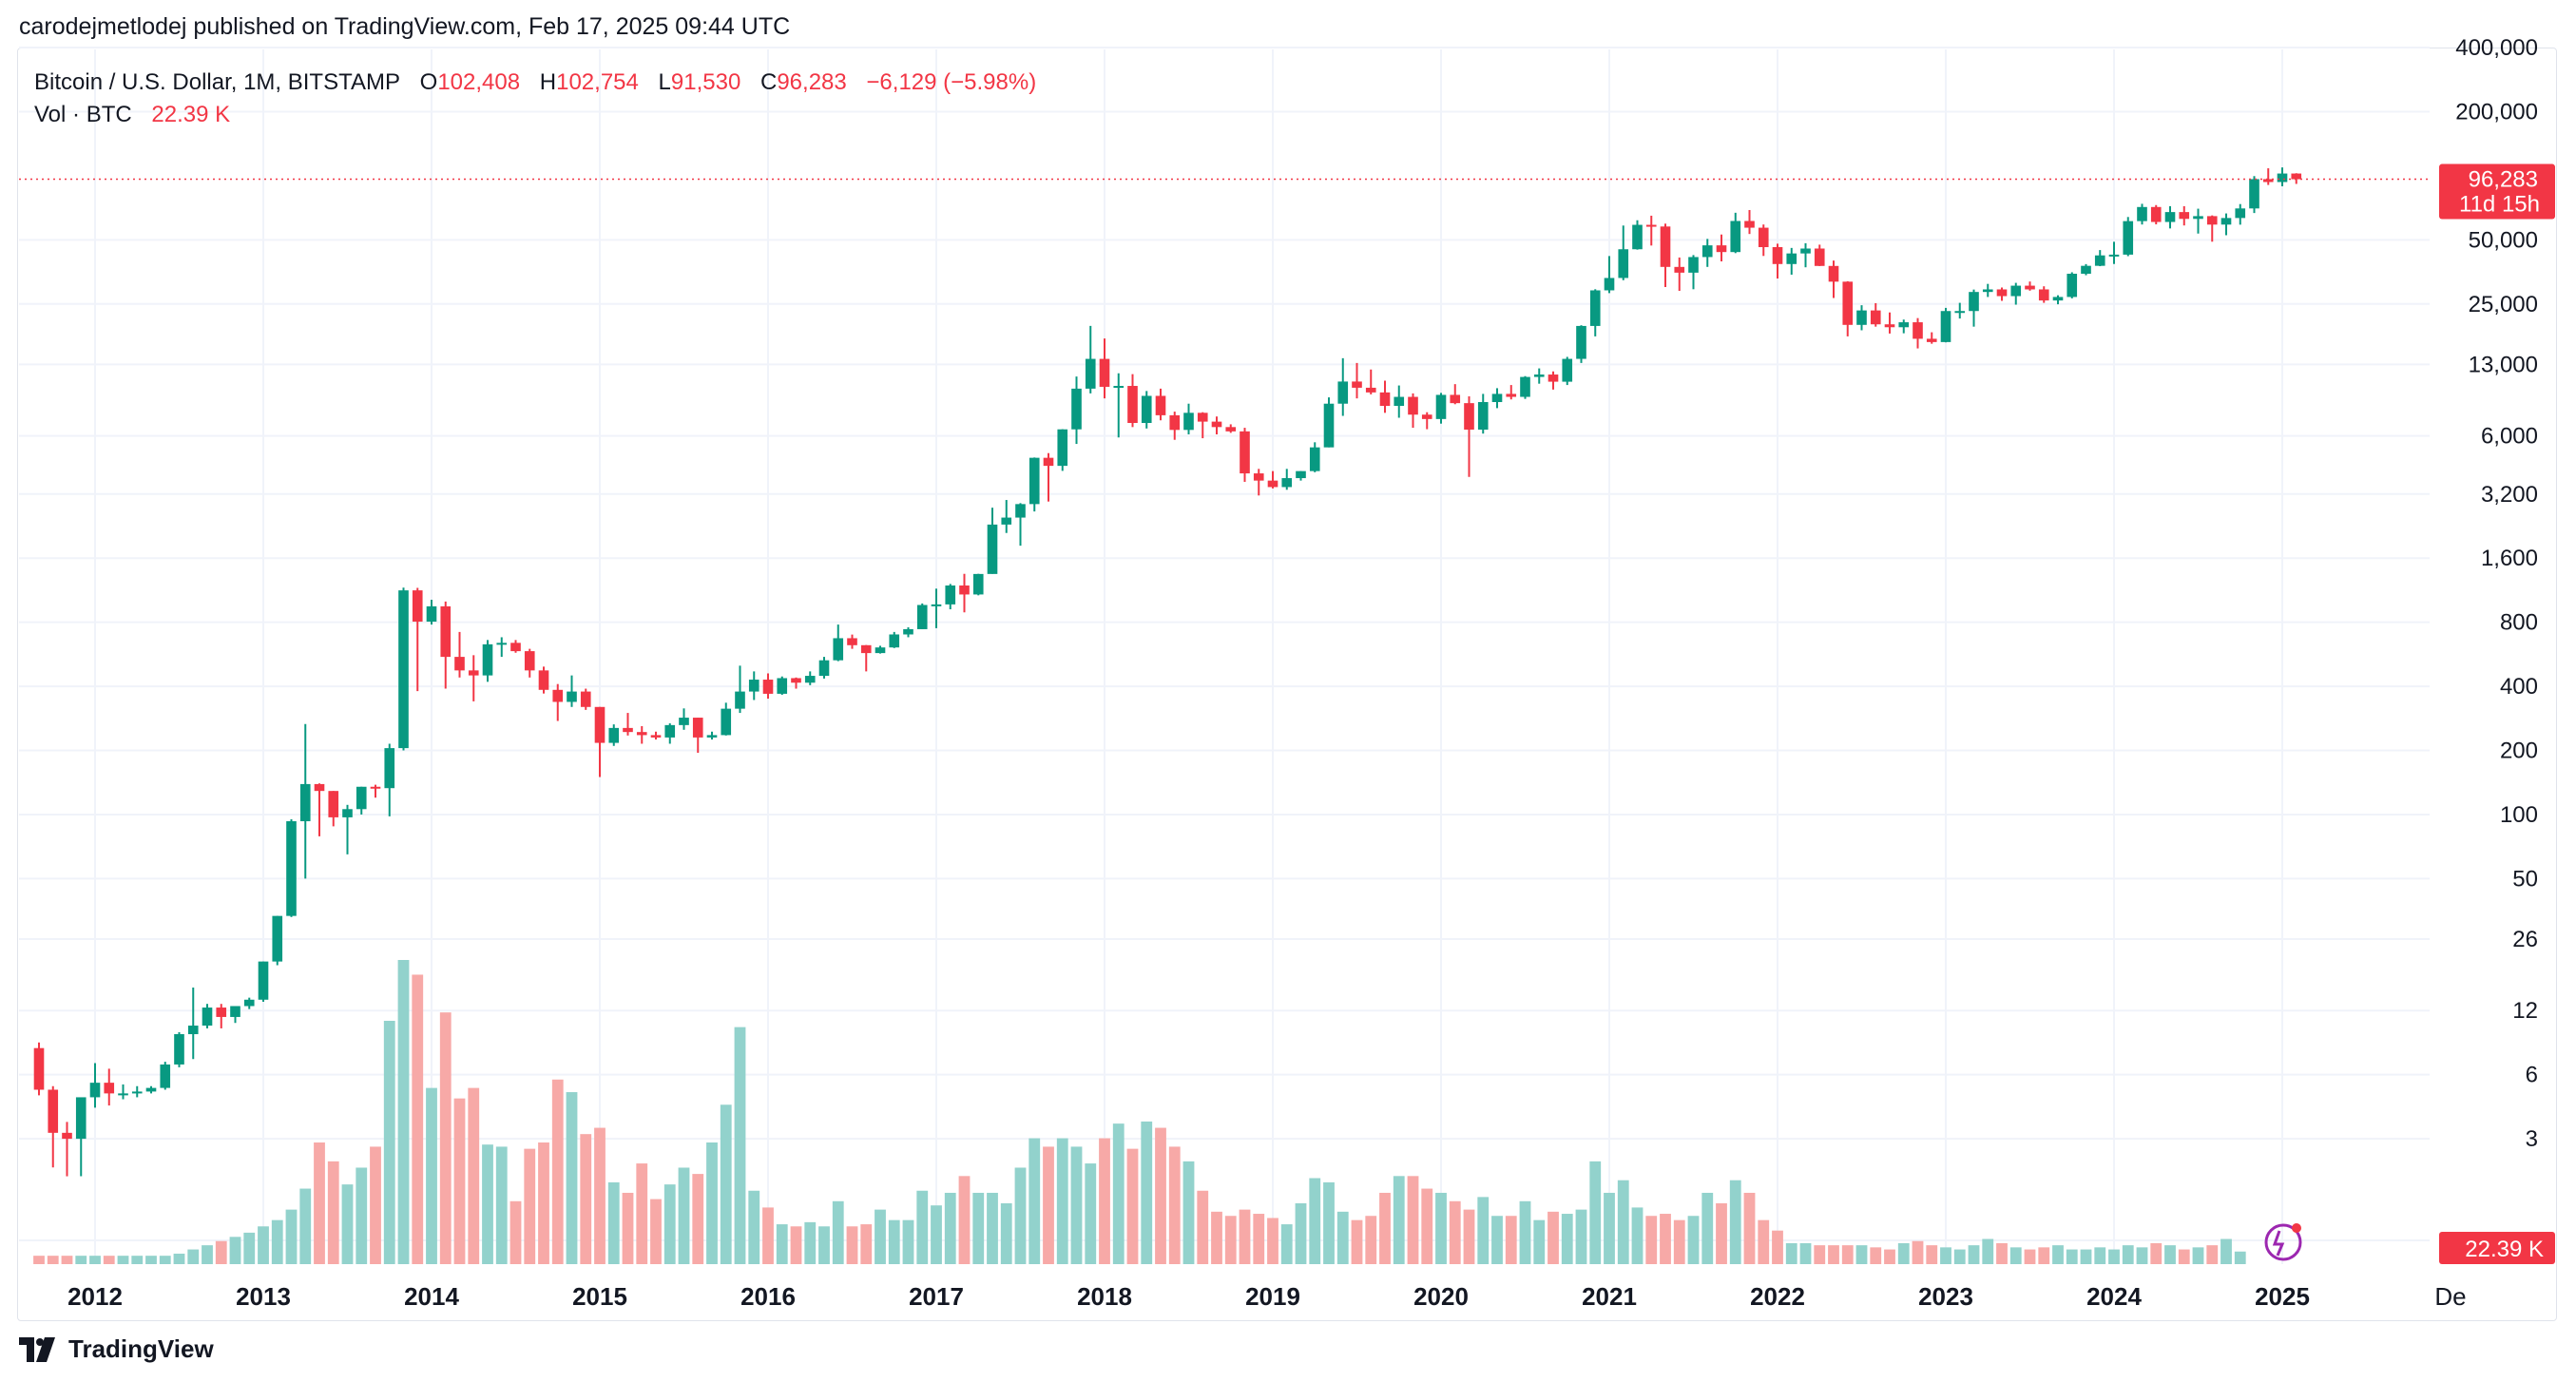 The image size is (2576, 1382). What do you see at coordinates (2510, 558) in the screenshot?
I see `price-tick-label: 1,600` at bounding box center [2510, 558].